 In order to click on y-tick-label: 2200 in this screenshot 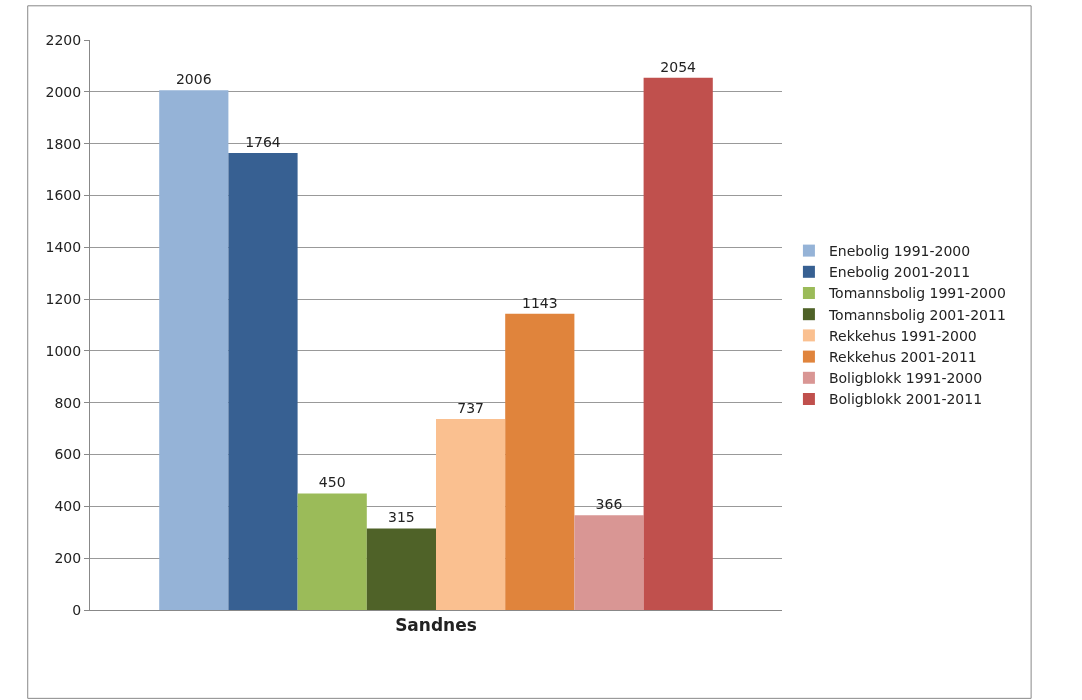, I will do `click(63, 39)`.